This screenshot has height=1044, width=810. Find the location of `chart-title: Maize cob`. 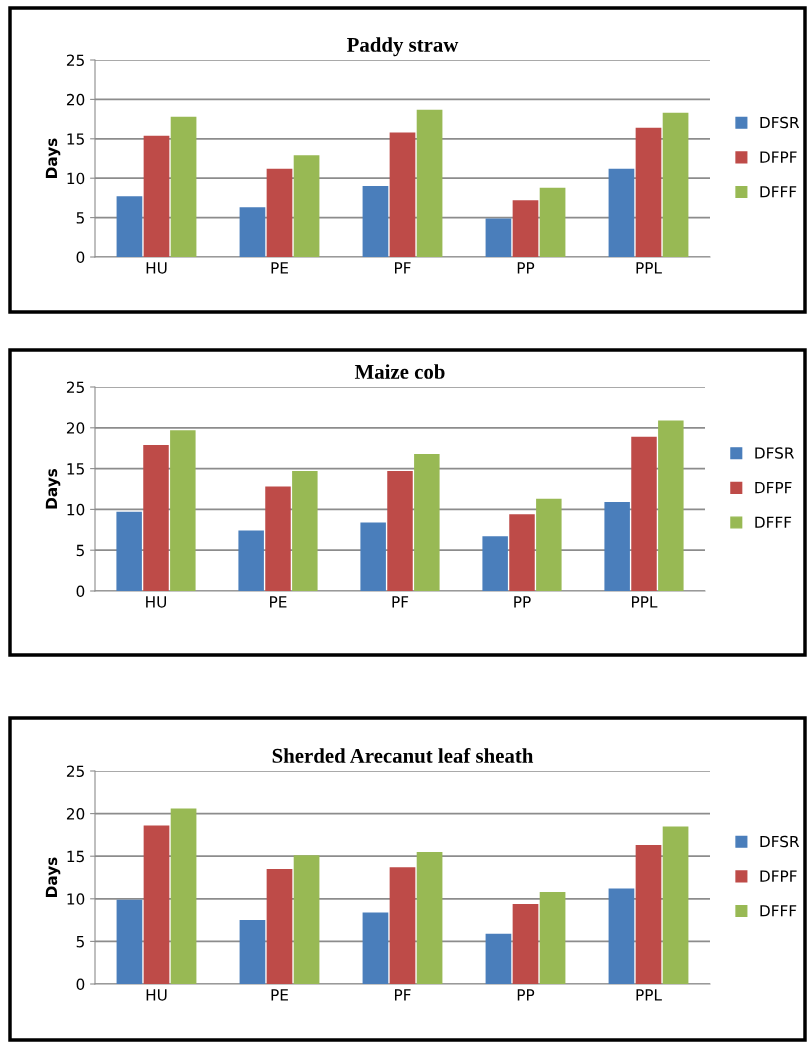

chart-title: Maize cob is located at coordinates (399, 371).